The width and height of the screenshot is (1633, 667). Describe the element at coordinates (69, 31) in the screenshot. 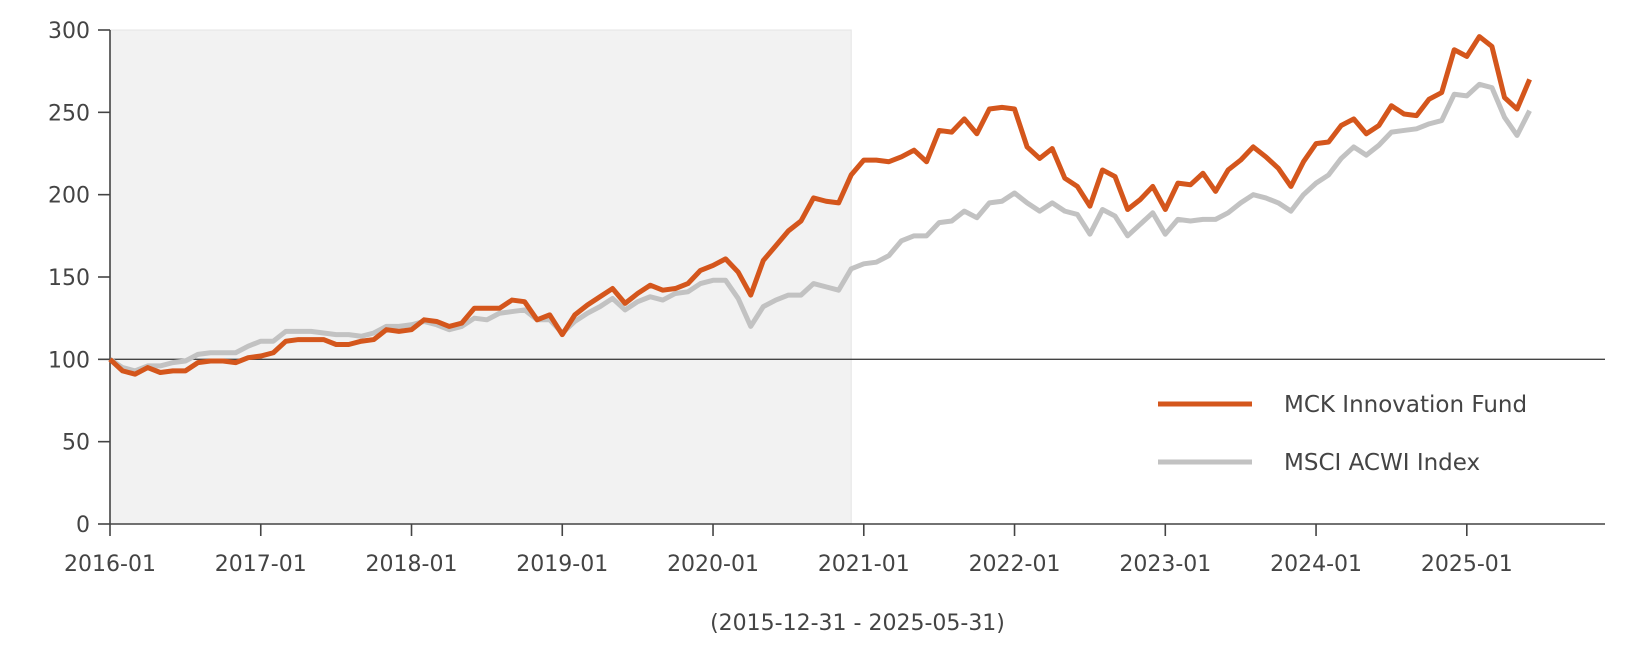

I see `y-tick-label: 300` at that location.